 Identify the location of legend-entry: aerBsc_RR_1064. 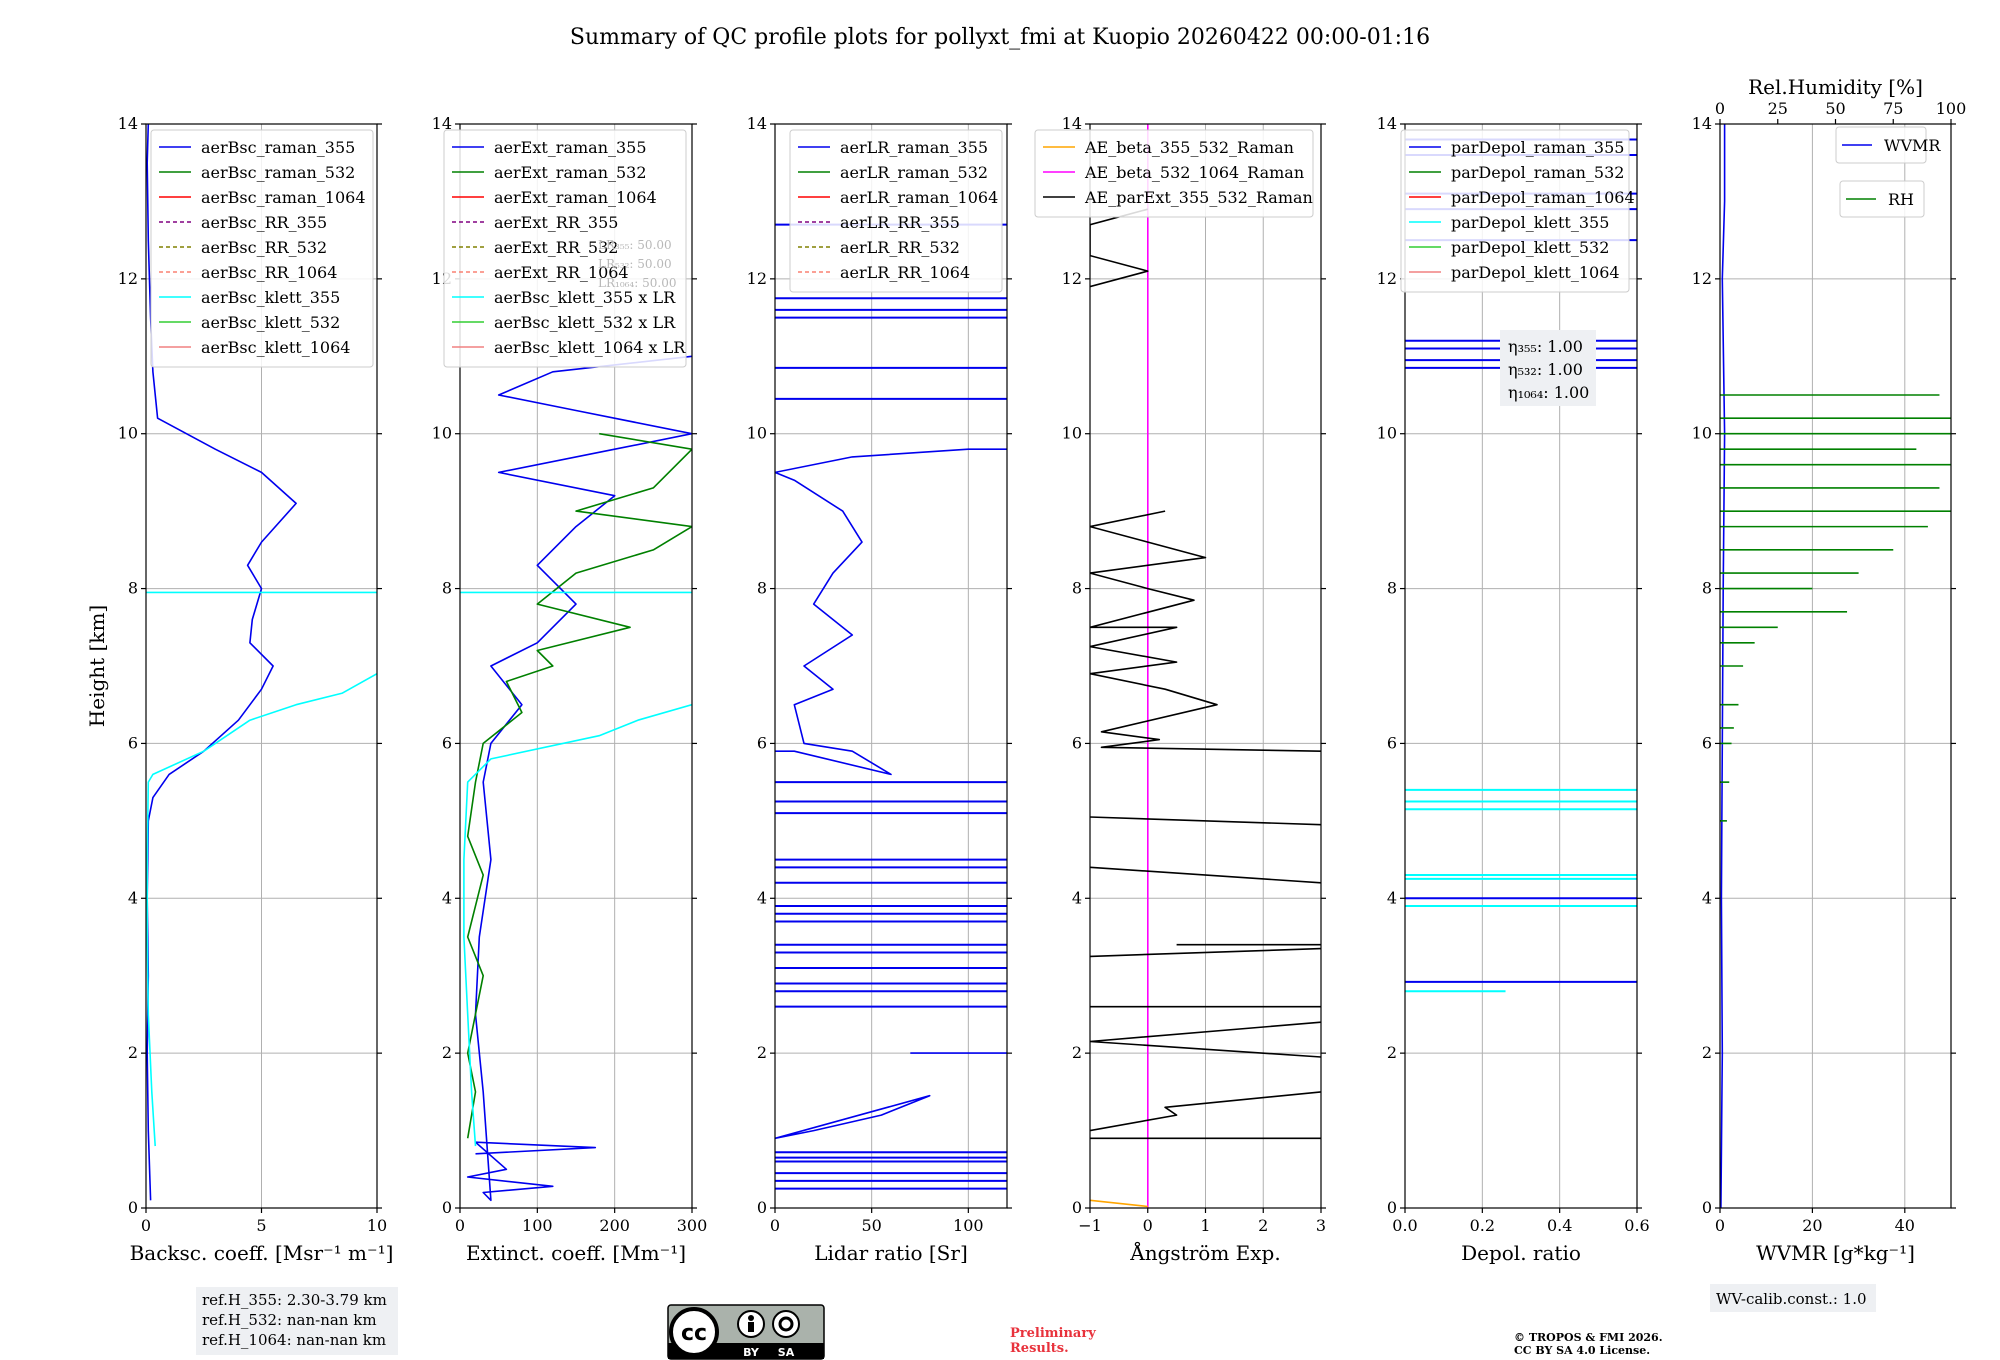
(269, 272).